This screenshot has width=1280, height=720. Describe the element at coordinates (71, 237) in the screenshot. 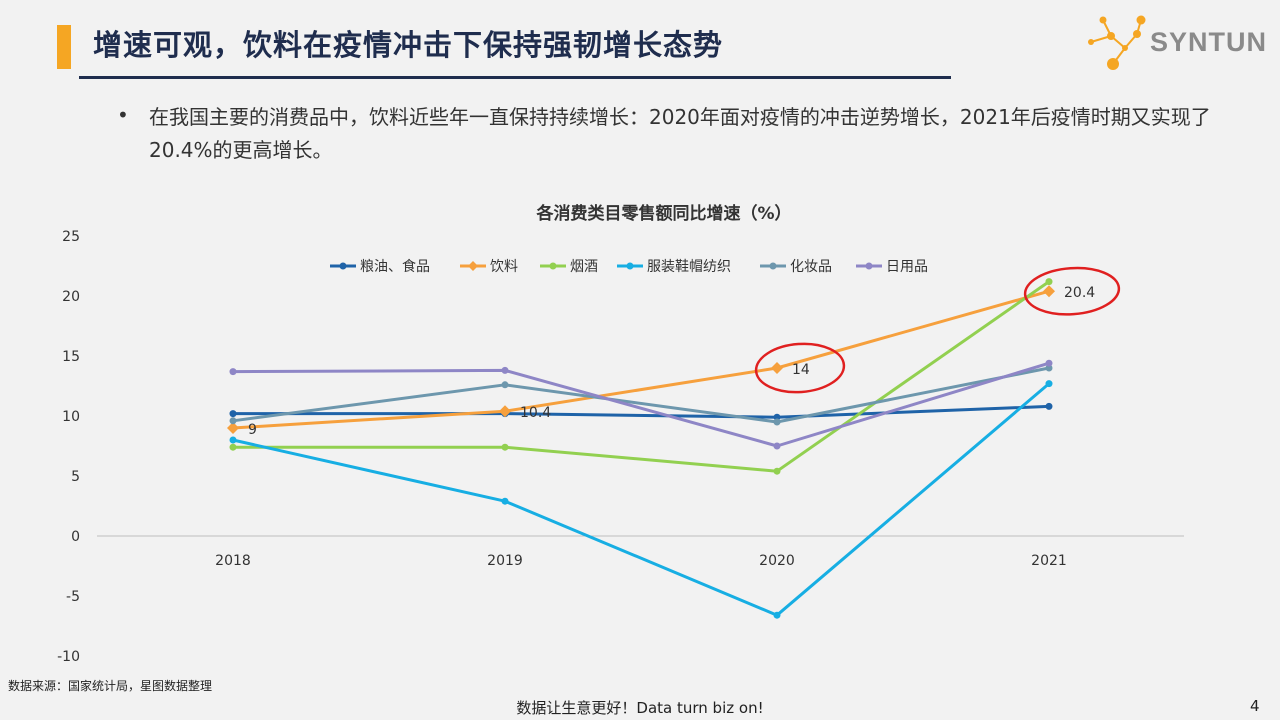

I see `y-tick-label: 25` at that location.